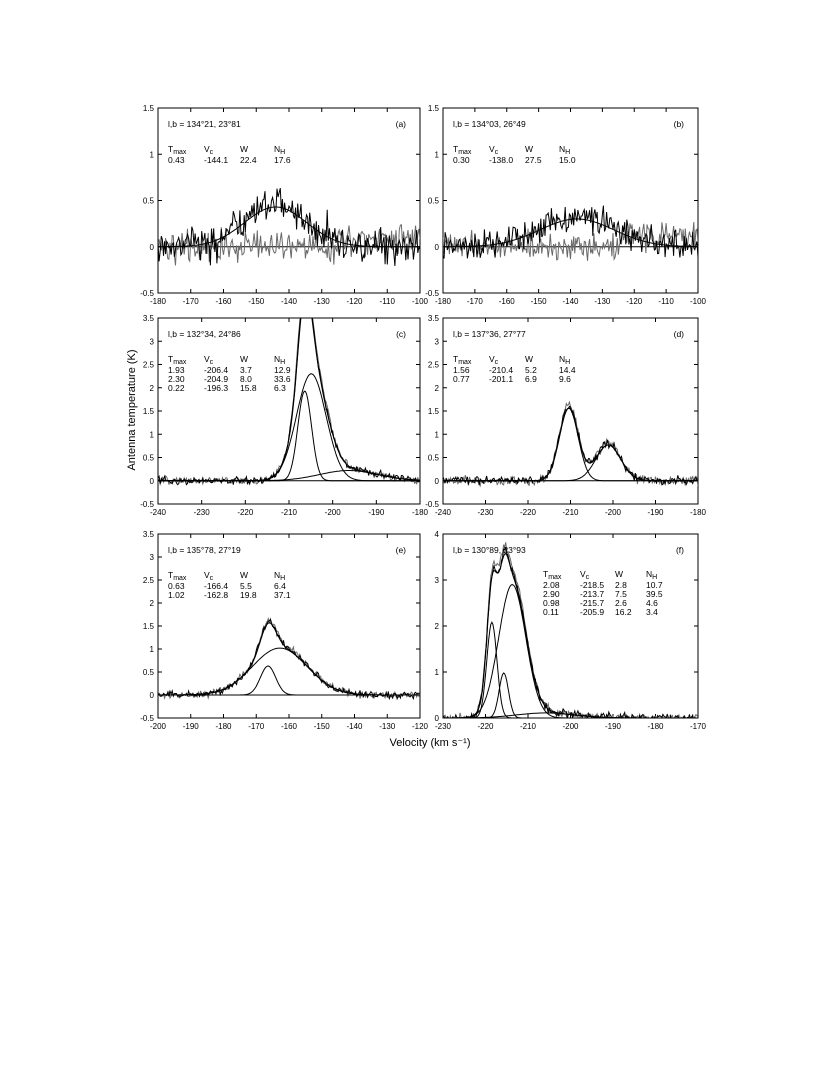 This screenshot has width=830, height=1075. Describe the element at coordinates (216, 160) in the screenshot. I see `table-cell: -144.1` at that location.